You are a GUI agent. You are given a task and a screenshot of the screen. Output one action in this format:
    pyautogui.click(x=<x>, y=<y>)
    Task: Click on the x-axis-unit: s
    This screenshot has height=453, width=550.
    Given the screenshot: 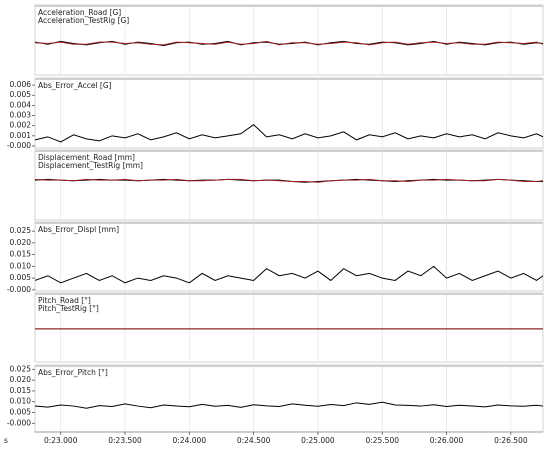 What is the action you would take?
    pyautogui.click(x=6, y=440)
    